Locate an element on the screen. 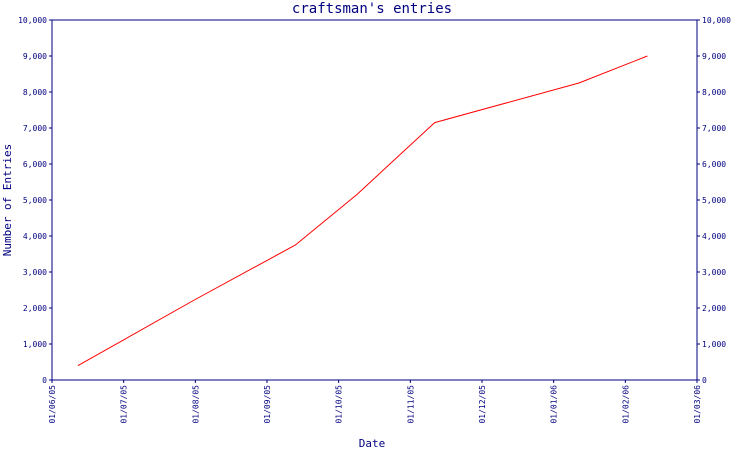 Image resolution: width=750 pixels, height=450 pixels. y-tick-label-right: 2,000 is located at coordinates (714, 308).